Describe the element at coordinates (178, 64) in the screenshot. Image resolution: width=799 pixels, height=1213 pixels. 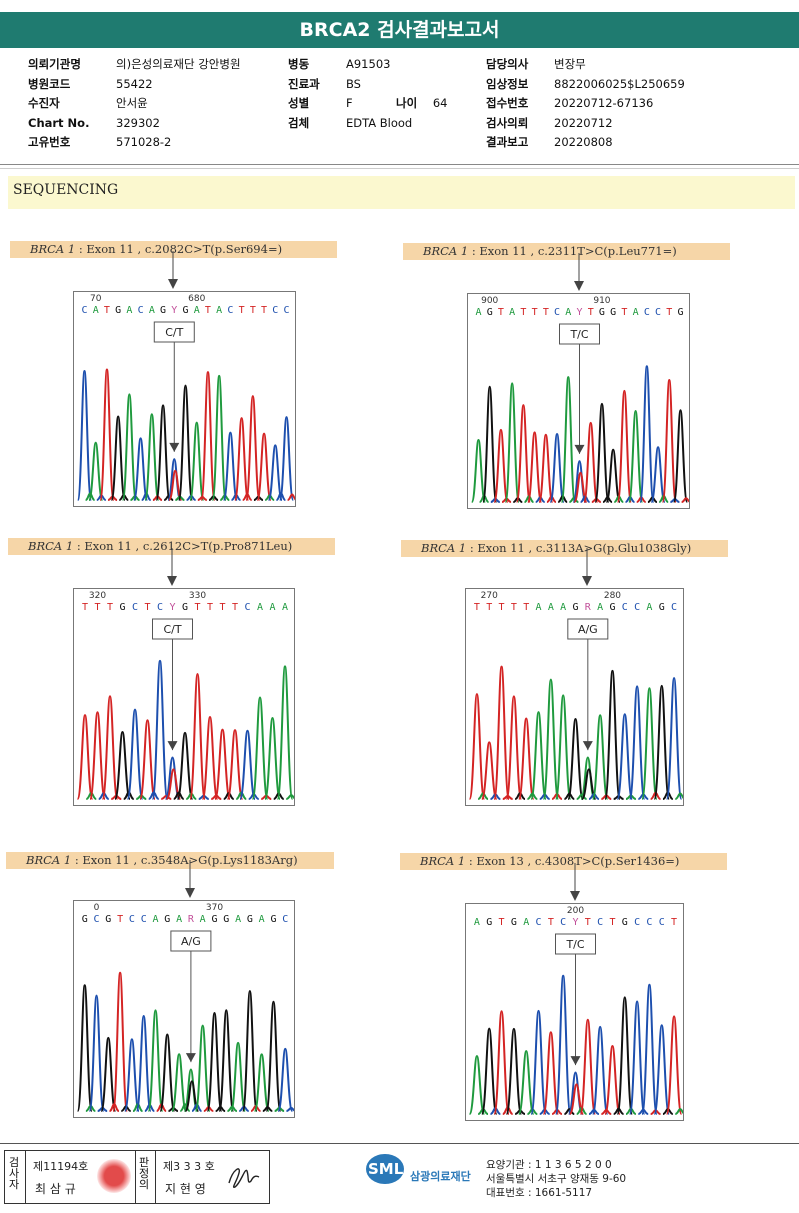
I see `value-hospital: 의)은성의료재단 강안병원` at that location.